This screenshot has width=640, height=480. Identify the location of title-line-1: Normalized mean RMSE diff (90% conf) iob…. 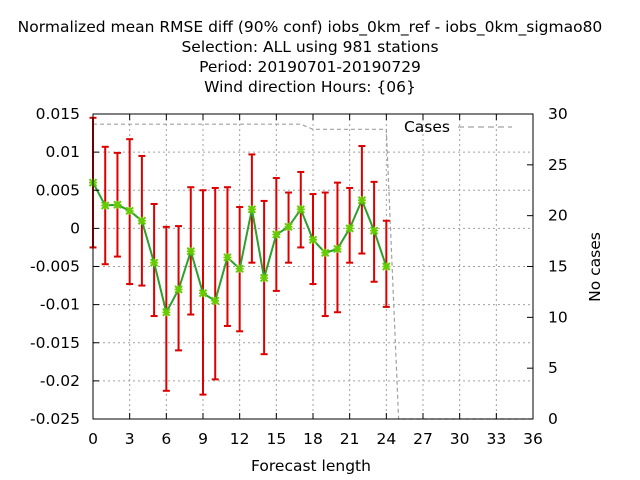
(310, 27).